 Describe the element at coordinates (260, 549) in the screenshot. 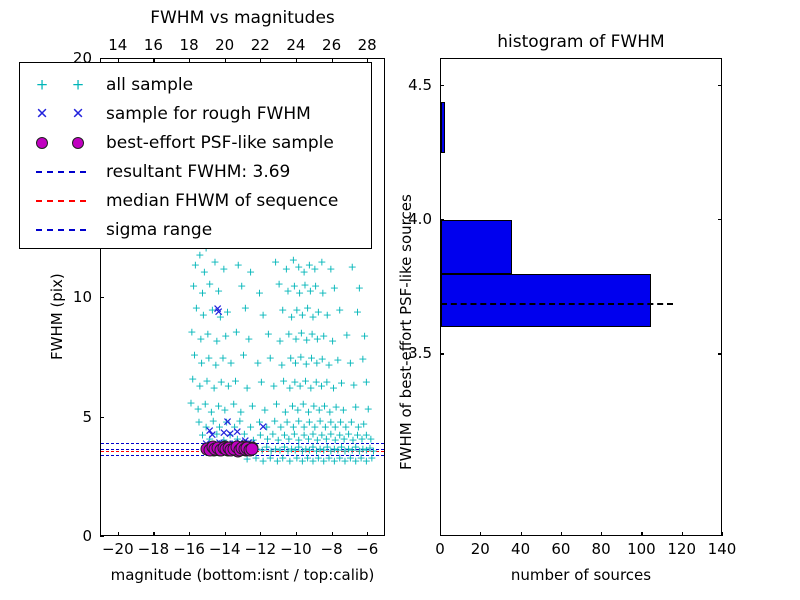

I see `x-tick-label: −12` at that location.